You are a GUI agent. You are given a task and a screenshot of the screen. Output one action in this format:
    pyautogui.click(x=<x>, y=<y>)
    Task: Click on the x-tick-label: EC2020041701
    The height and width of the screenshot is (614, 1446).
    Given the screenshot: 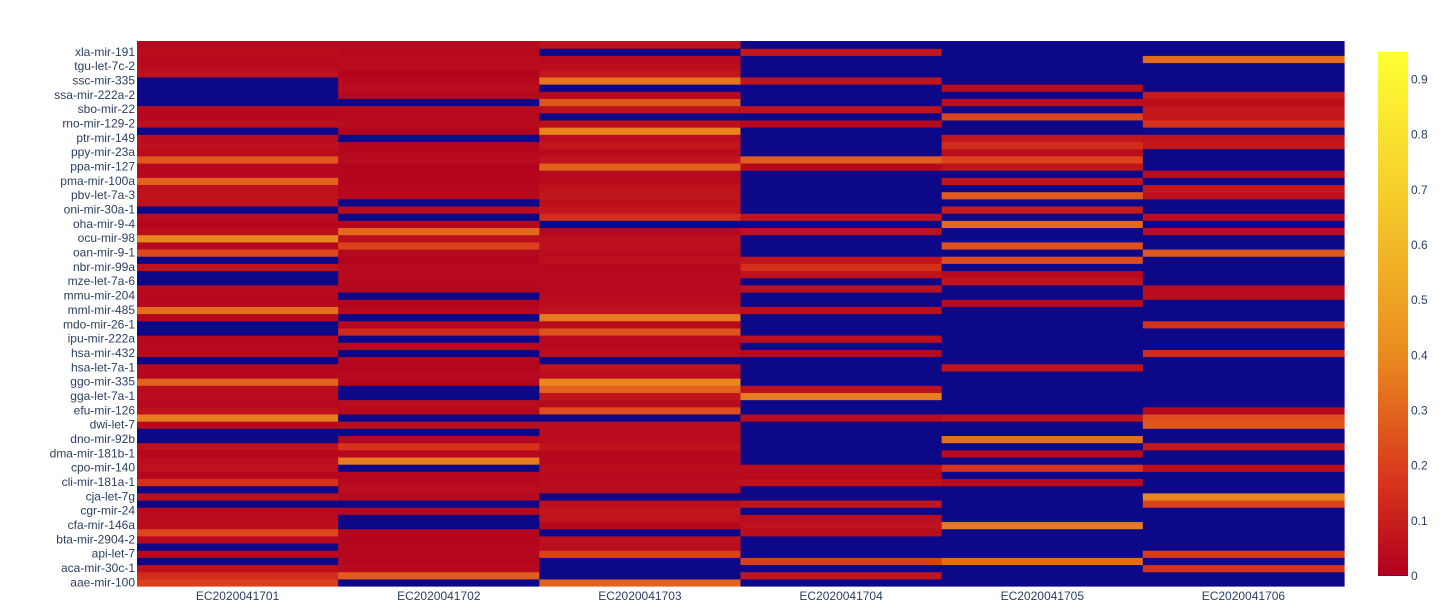 What is the action you would take?
    pyautogui.click(x=238, y=596)
    